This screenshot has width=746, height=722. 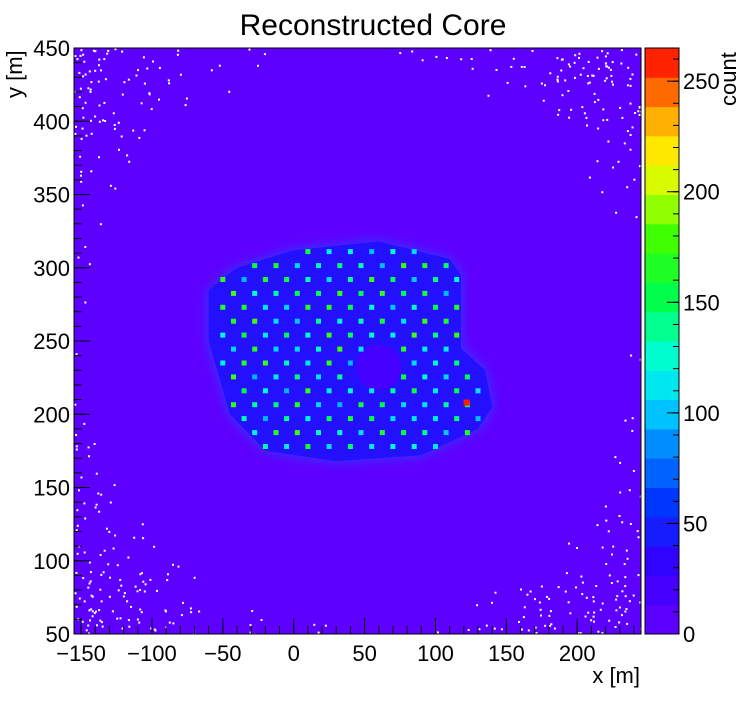 I want to click on y-axis-title: y [m], so click(x=14, y=74).